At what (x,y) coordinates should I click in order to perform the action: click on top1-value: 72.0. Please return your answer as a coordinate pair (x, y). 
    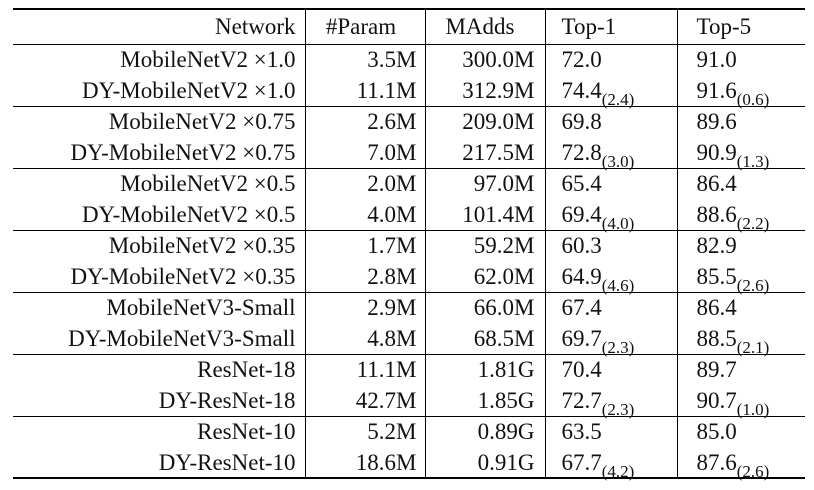
    Looking at the image, I should click on (581, 60).